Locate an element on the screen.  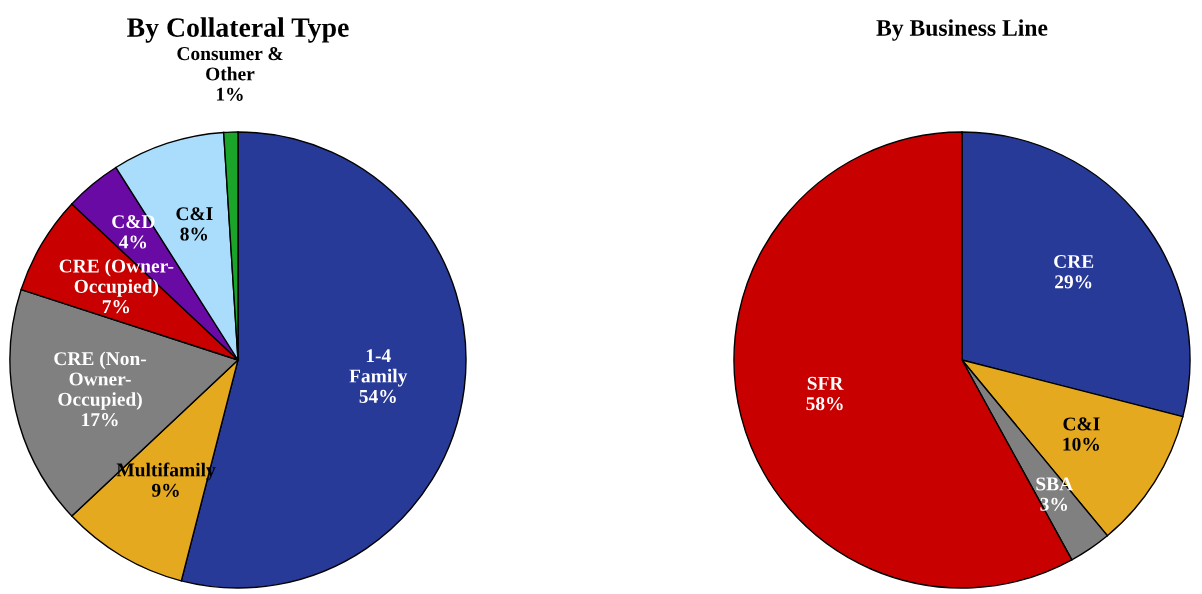
chart-title: By Business Line is located at coordinates (962, 30).